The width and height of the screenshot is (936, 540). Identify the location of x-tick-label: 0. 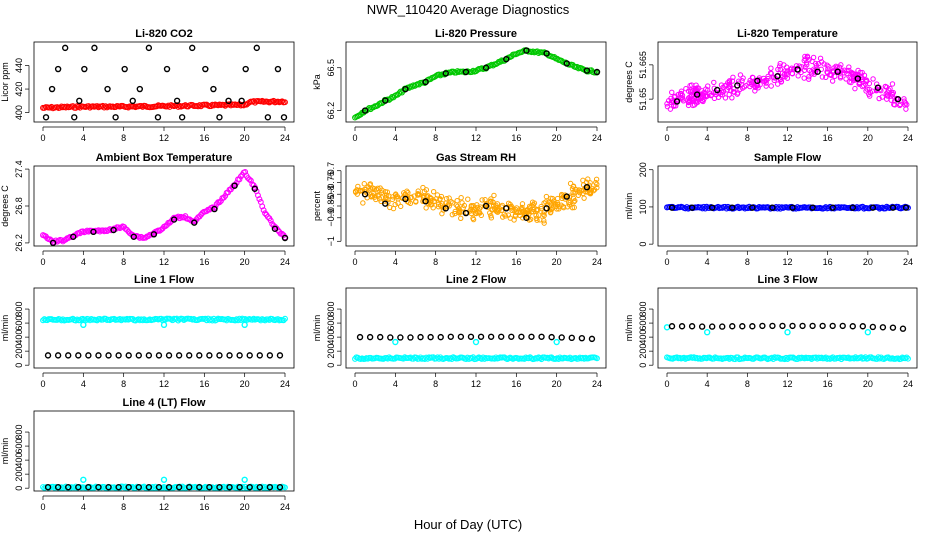
(42, 507).